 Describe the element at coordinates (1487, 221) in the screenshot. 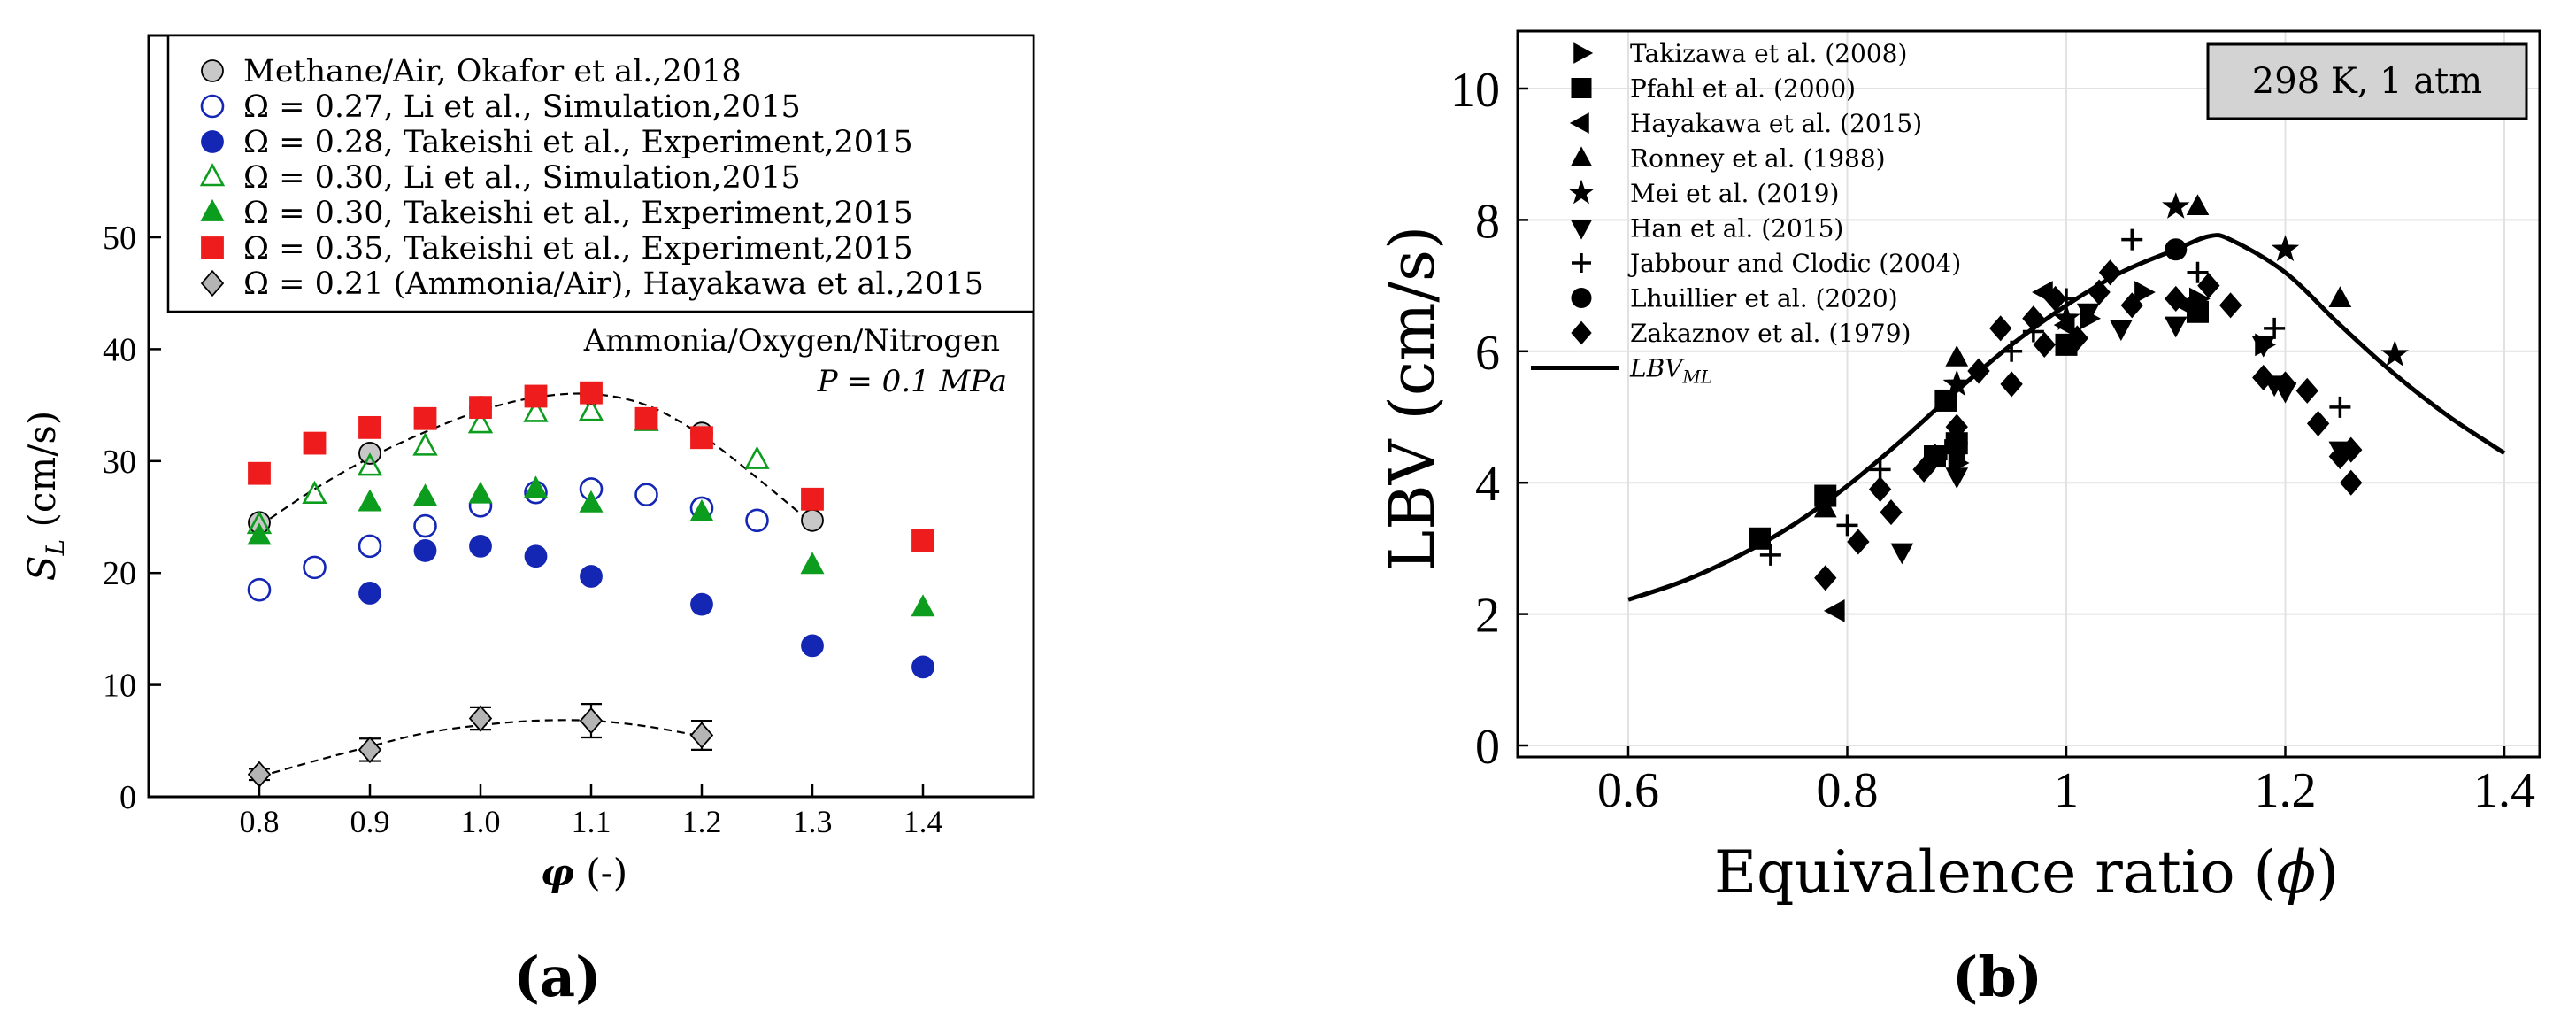

I see `y-tick-label-b: 8` at that location.